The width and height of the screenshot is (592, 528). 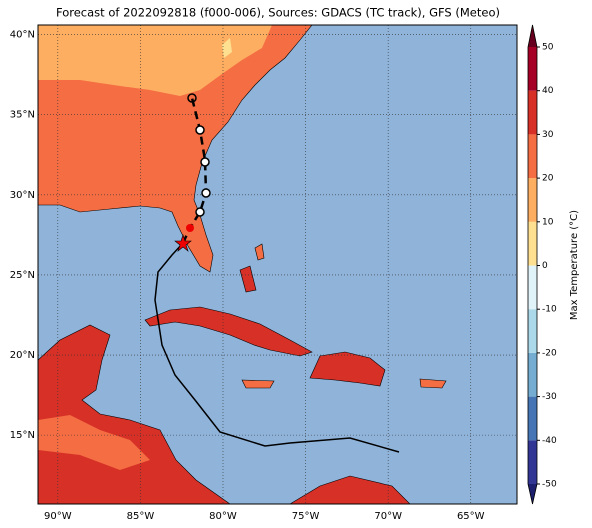 I want to click on colorbar-tick-label: 0, so click(x=545, y=266).